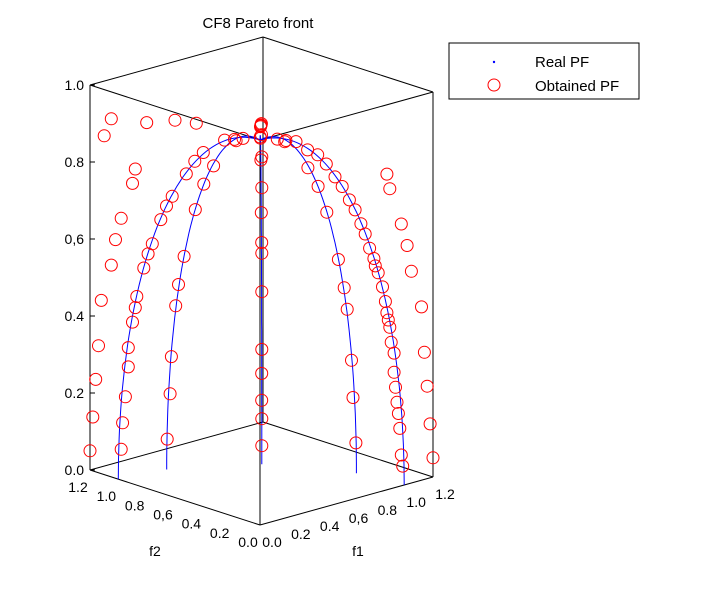  Describe the element at coordinates (272, 542) in the screenshot. I see `x-tick-label: 0.0` at that location.